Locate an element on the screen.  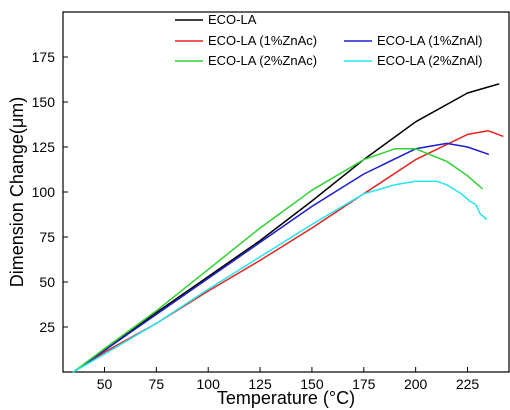
x-tick-label: 75 is located at coordinates (157, 384).